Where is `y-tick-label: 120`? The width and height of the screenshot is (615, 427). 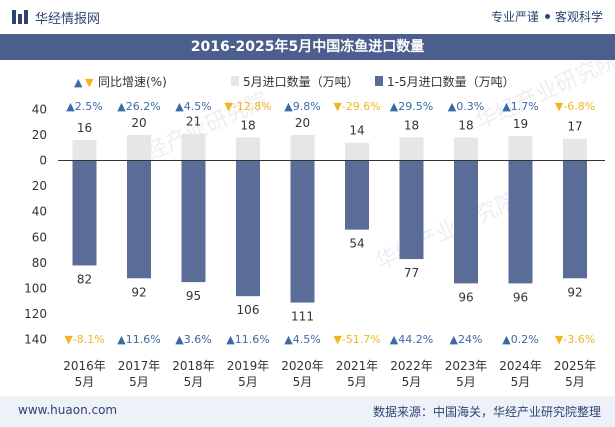 y-tick-label: 120 is located at coordinates (35, 314).